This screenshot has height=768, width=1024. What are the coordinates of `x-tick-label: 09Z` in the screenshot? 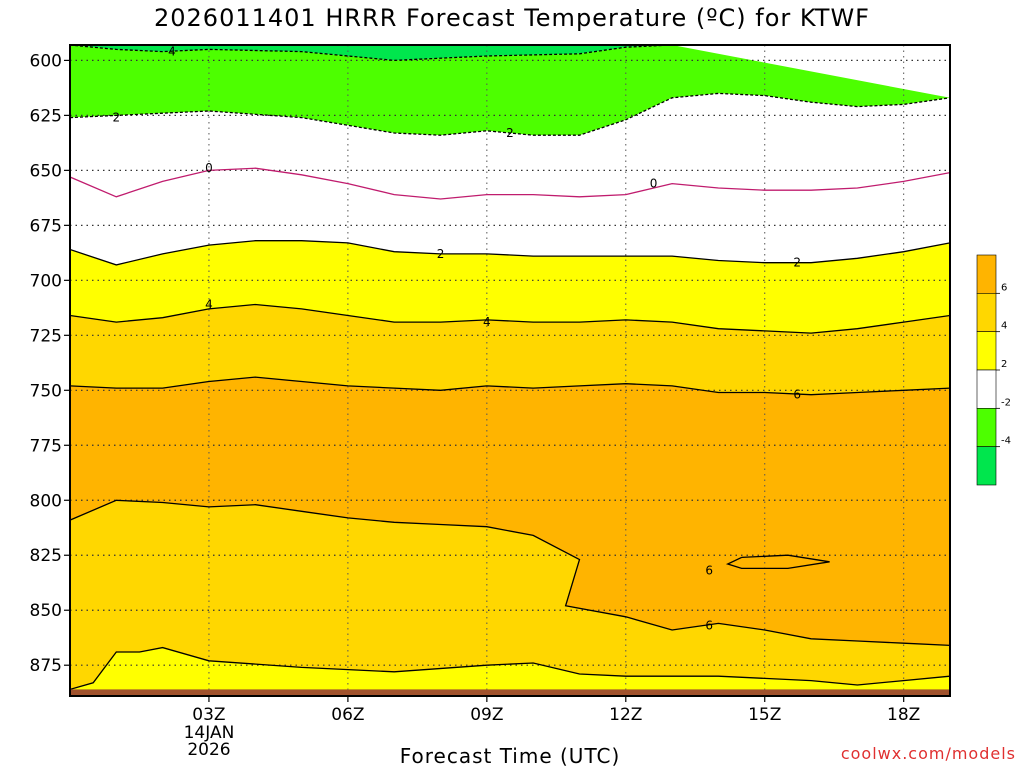 It's located at (486, 715).